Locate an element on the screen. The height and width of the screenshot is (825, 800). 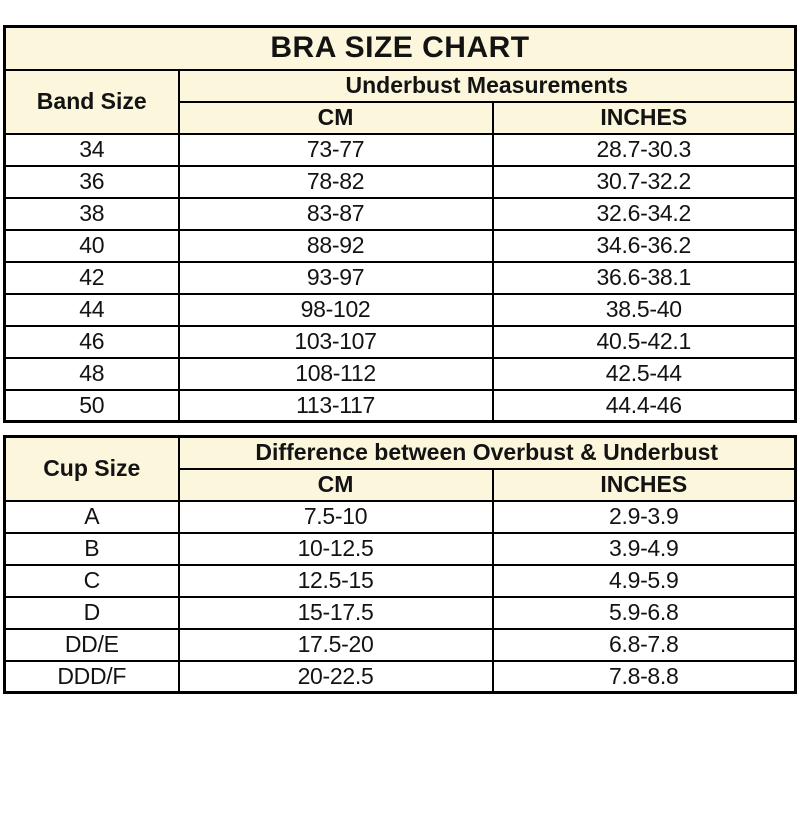
table-row: 44 98-102 38.5-40 is located at coordinates (400, 309).